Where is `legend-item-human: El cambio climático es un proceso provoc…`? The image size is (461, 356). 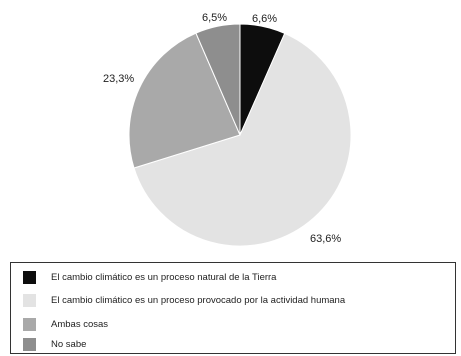 legend-item-human: El cambio climático es un proceso provoc… is located at coordinates (184, 300).